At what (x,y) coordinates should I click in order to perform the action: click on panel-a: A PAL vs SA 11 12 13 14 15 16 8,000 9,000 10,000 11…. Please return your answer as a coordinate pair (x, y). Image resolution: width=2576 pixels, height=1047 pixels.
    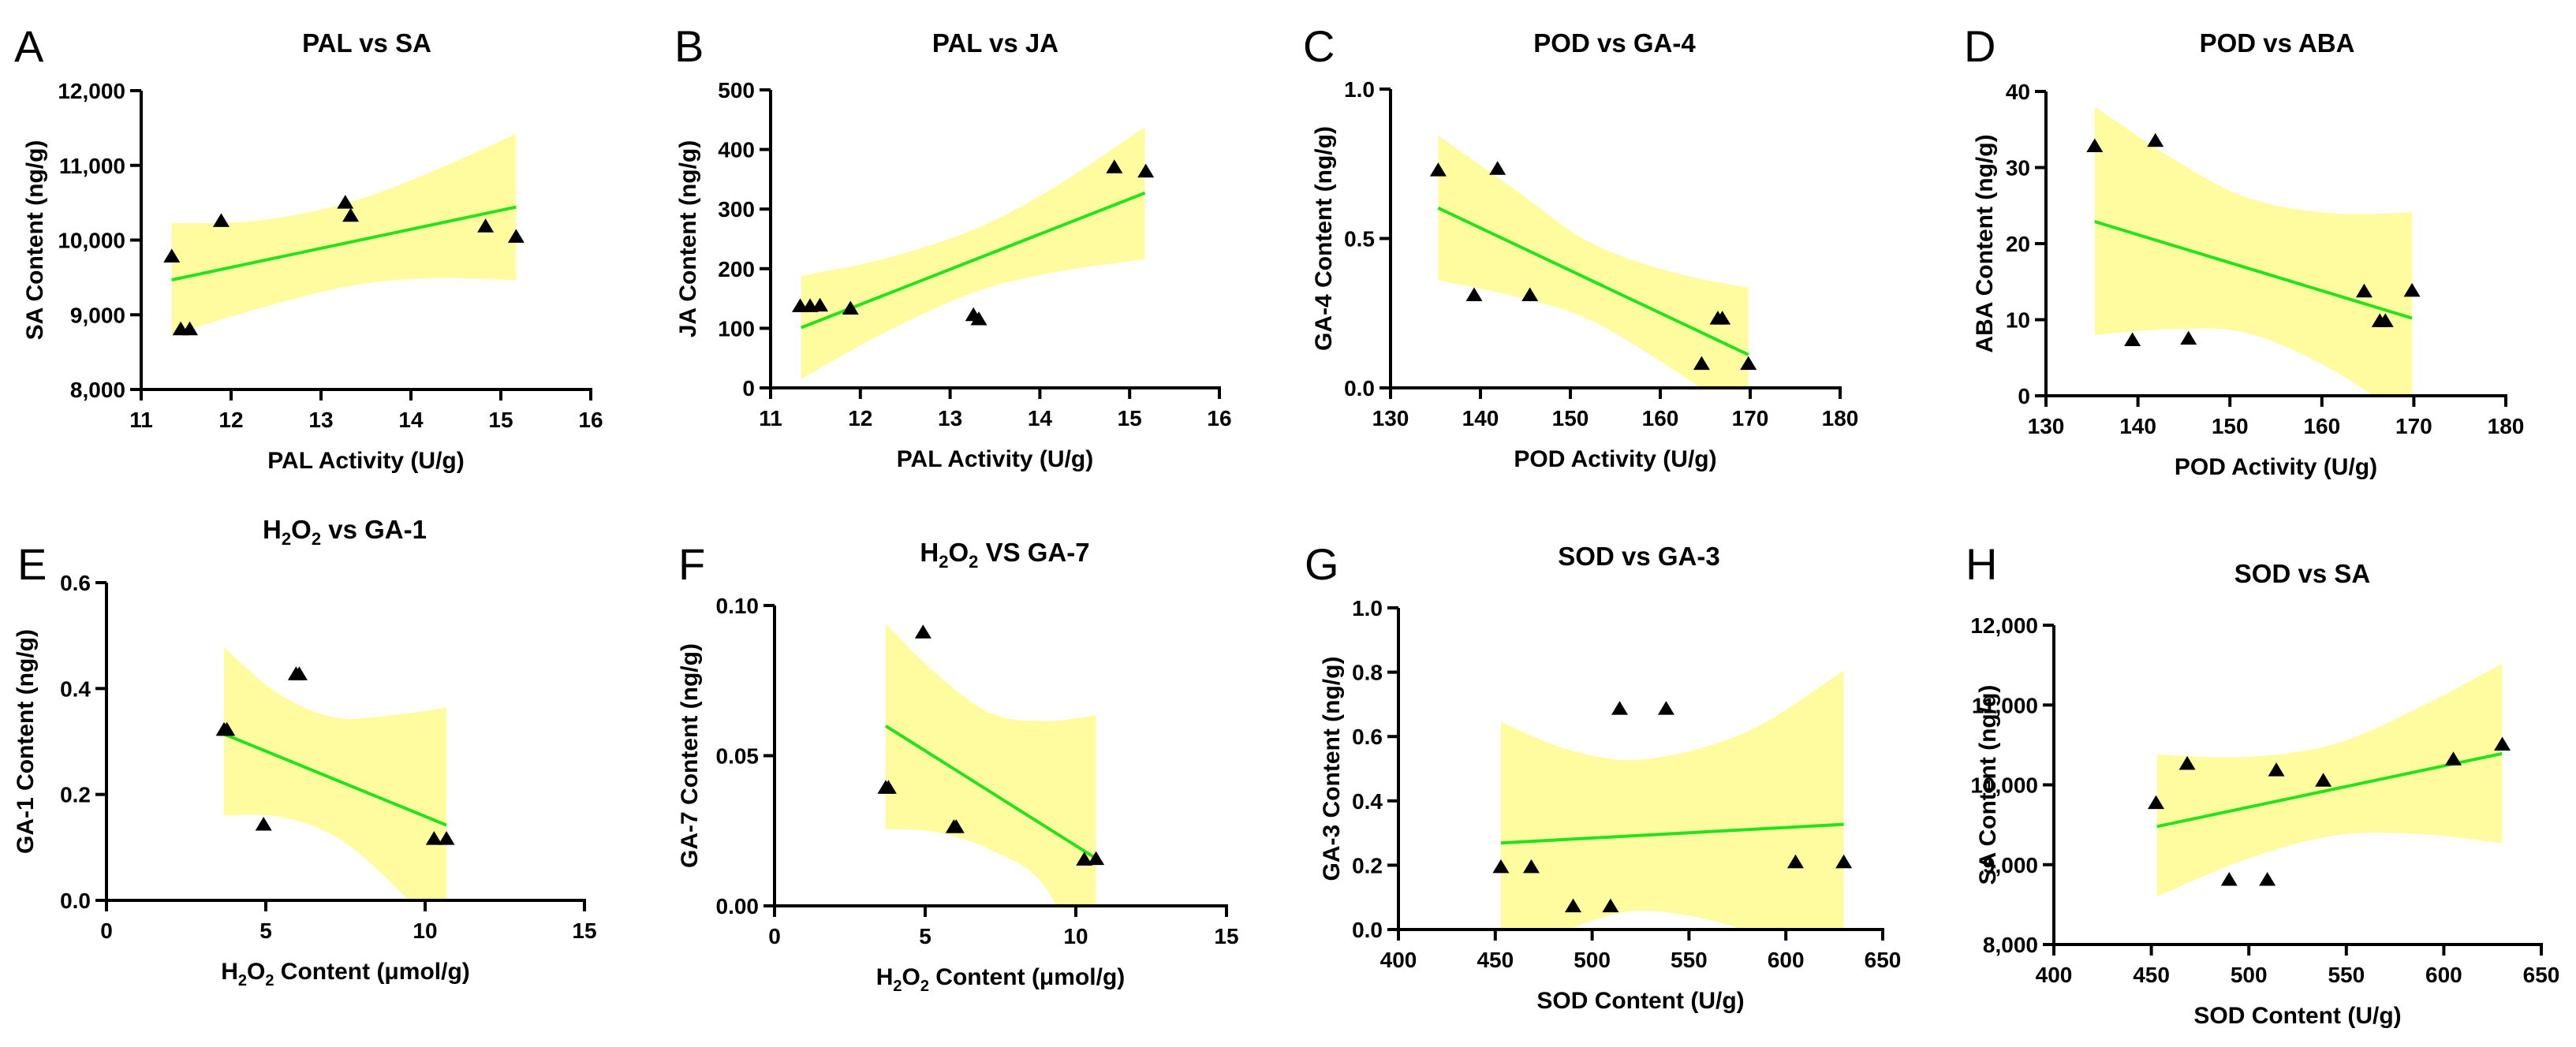
    Looking at the image, I should click on (308, 247).